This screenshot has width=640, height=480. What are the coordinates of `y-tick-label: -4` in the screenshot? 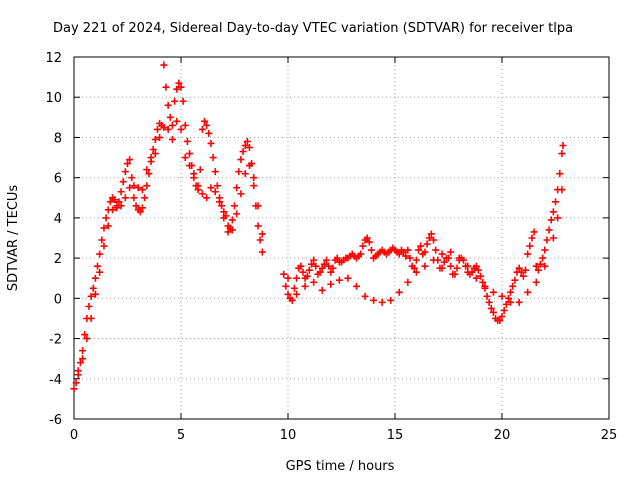 It's located at (55, 380).